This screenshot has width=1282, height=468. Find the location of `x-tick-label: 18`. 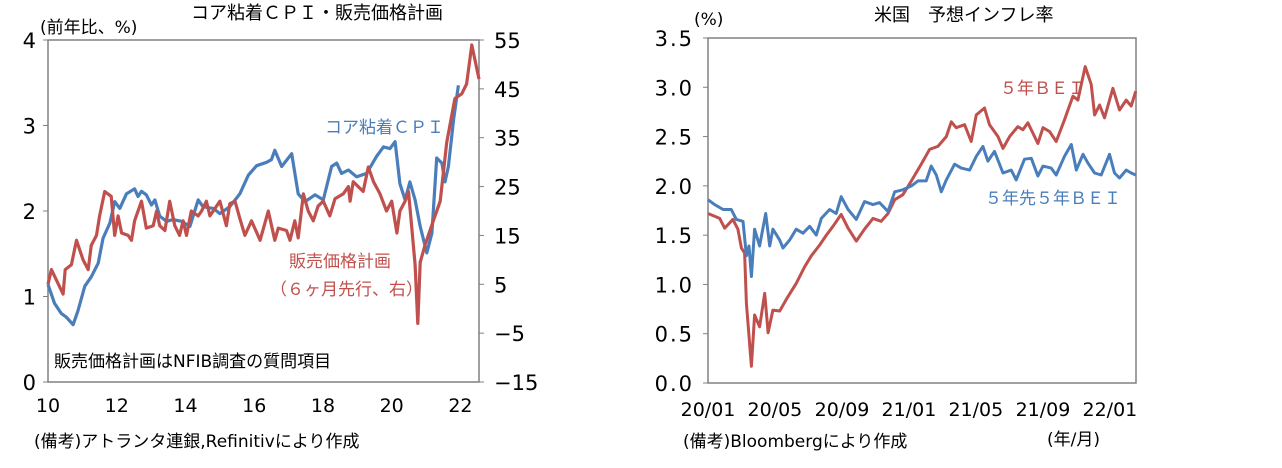

x-tick-label: 18 is located at coordinates (323, 406).